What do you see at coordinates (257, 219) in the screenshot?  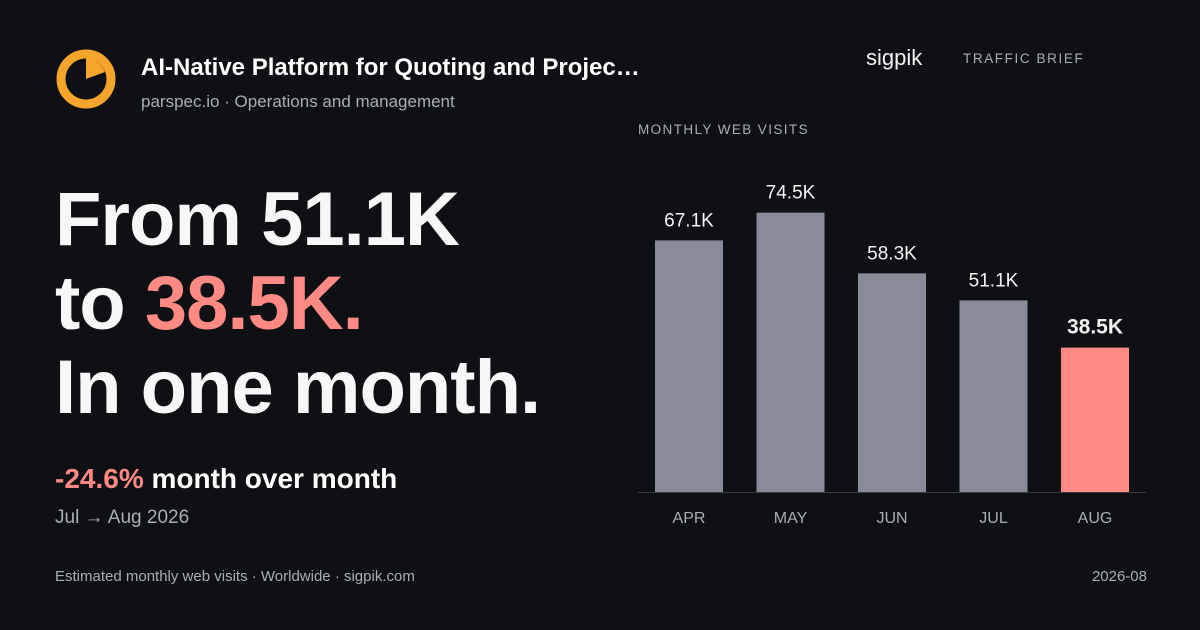 I see `headline-line-1: From 51.1K` at bounding box center [257, 219].